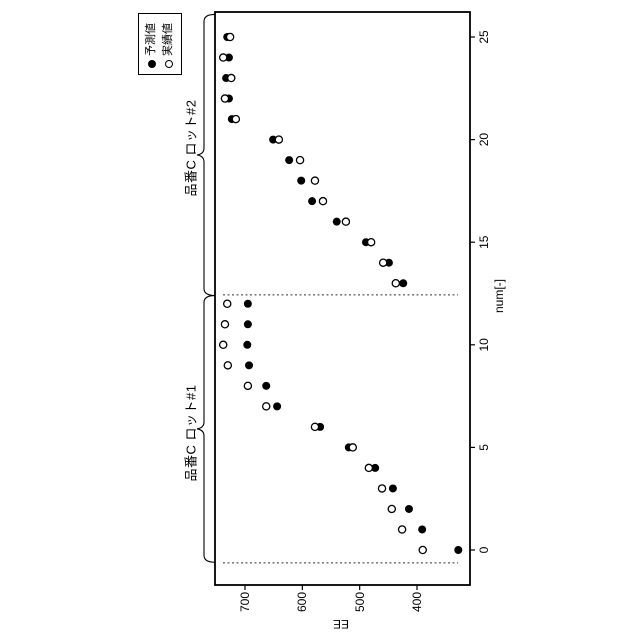 The height and width of the screenshot is (640, 640). I want to click on x-tick-label: 15, so click(484, 242).